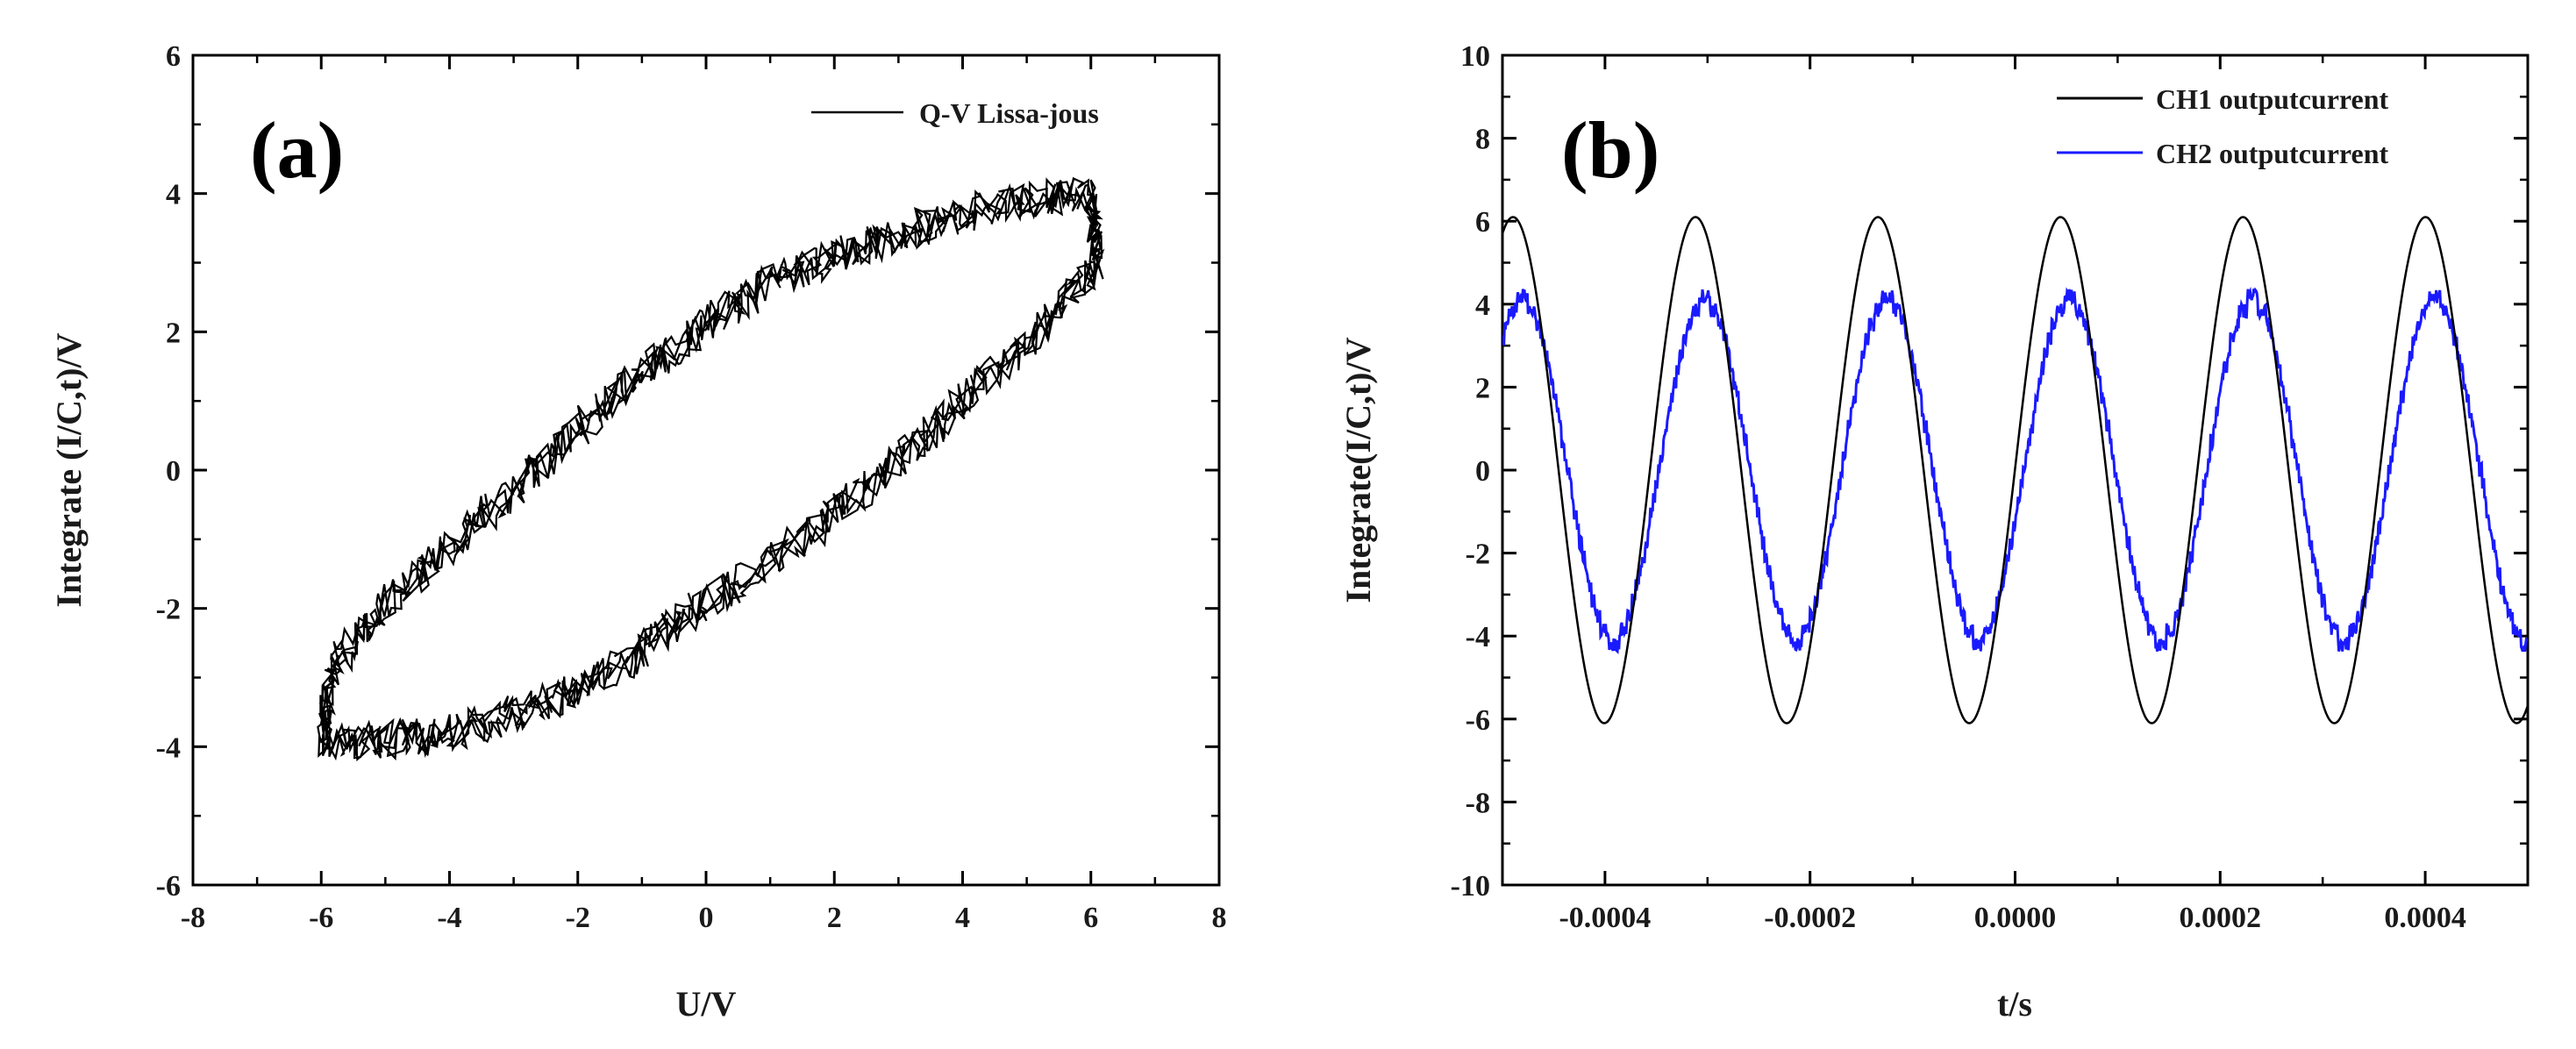  I want to click on panel-b-y-tick-label: 2, so click(1483, 388).